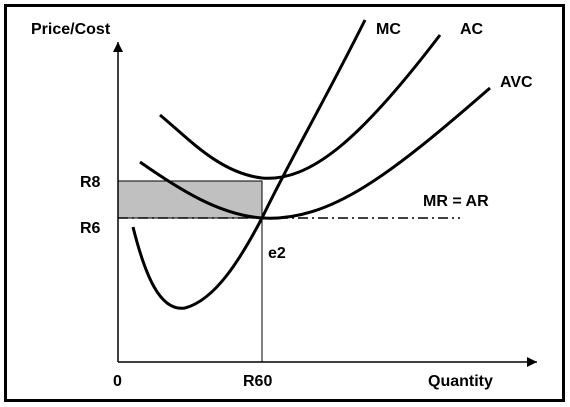  Describe the element at coordinates (190, 199) in the screenshot. I see `shaded-area` at that location.